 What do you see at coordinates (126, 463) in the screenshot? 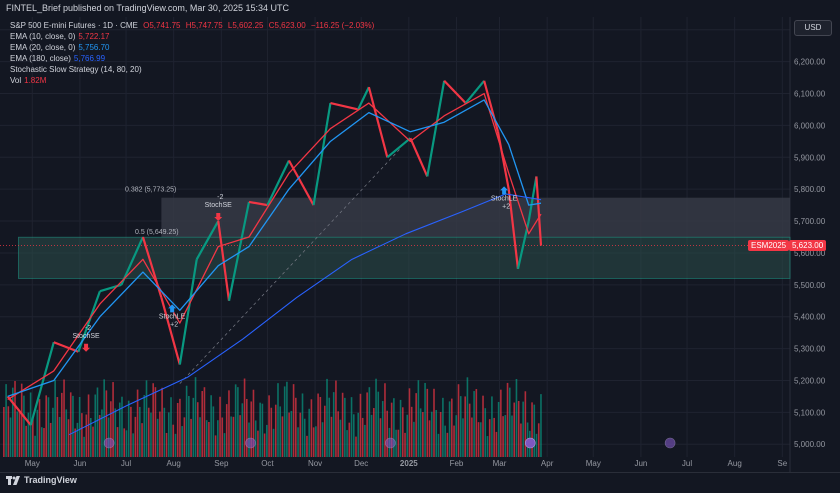
I see `x-tick-label: Jul` at bounding box center [126, 463].